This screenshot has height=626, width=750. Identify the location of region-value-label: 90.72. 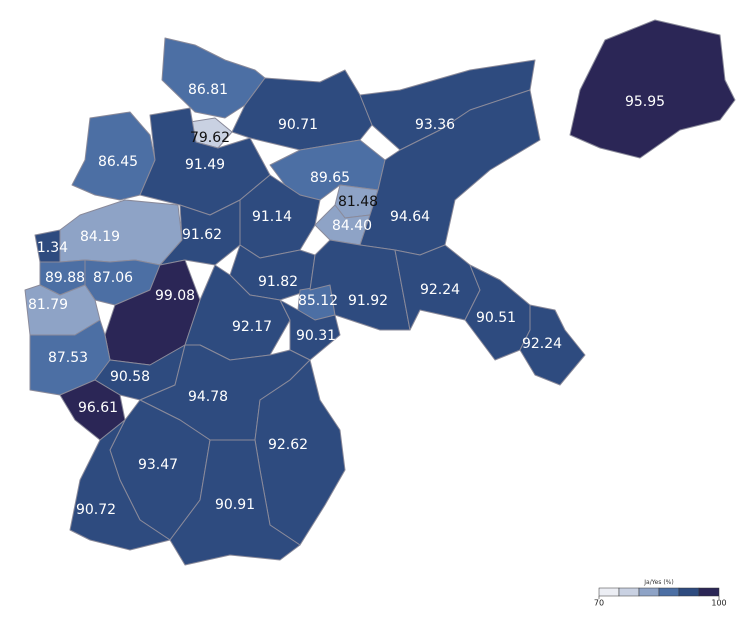
(96, 510).